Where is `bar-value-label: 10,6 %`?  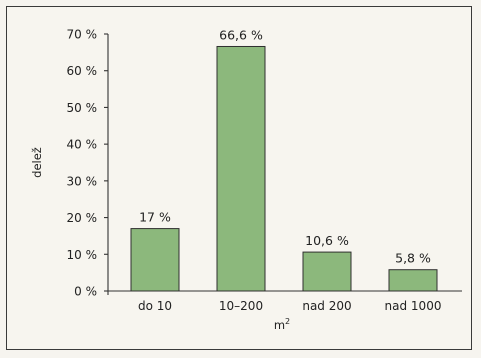
bar-value-label: 10,6 % is located at coordinates (327, 240).